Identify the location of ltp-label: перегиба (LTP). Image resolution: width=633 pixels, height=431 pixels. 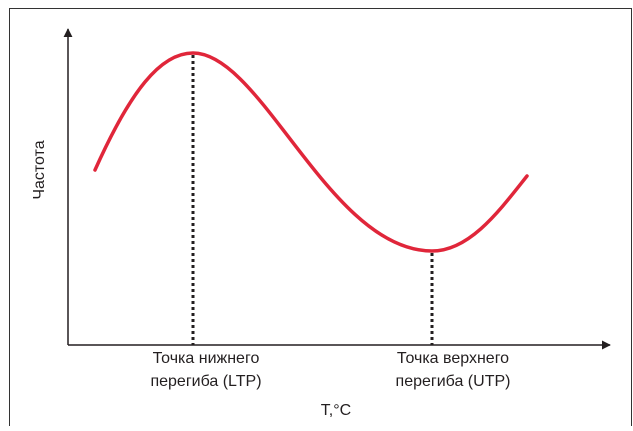
(205, 381).